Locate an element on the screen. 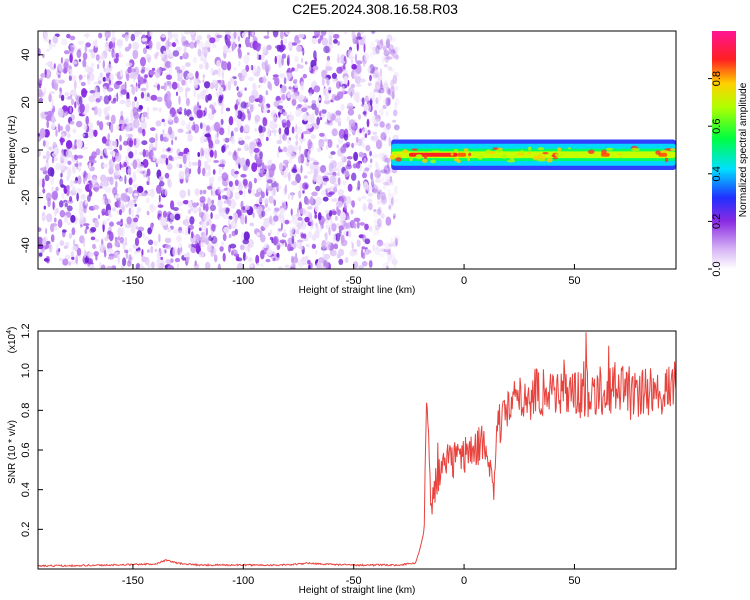  heatmap-x-label: Height of straight line (km) is located at coordinates (357, 290).